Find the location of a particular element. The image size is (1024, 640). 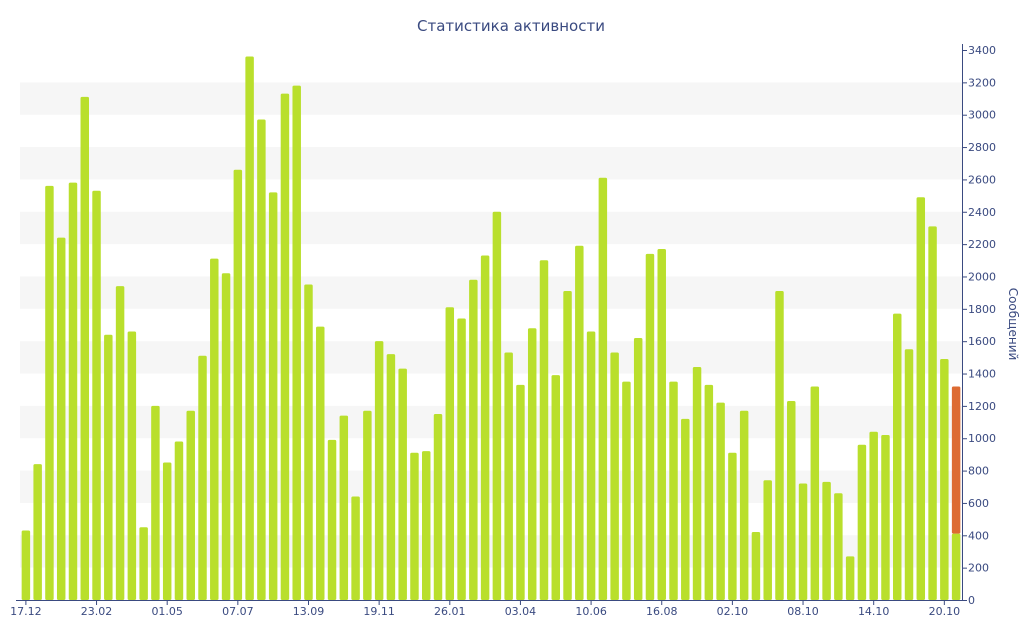

y-tick-label: 600 is located at coordinates (978, 503).